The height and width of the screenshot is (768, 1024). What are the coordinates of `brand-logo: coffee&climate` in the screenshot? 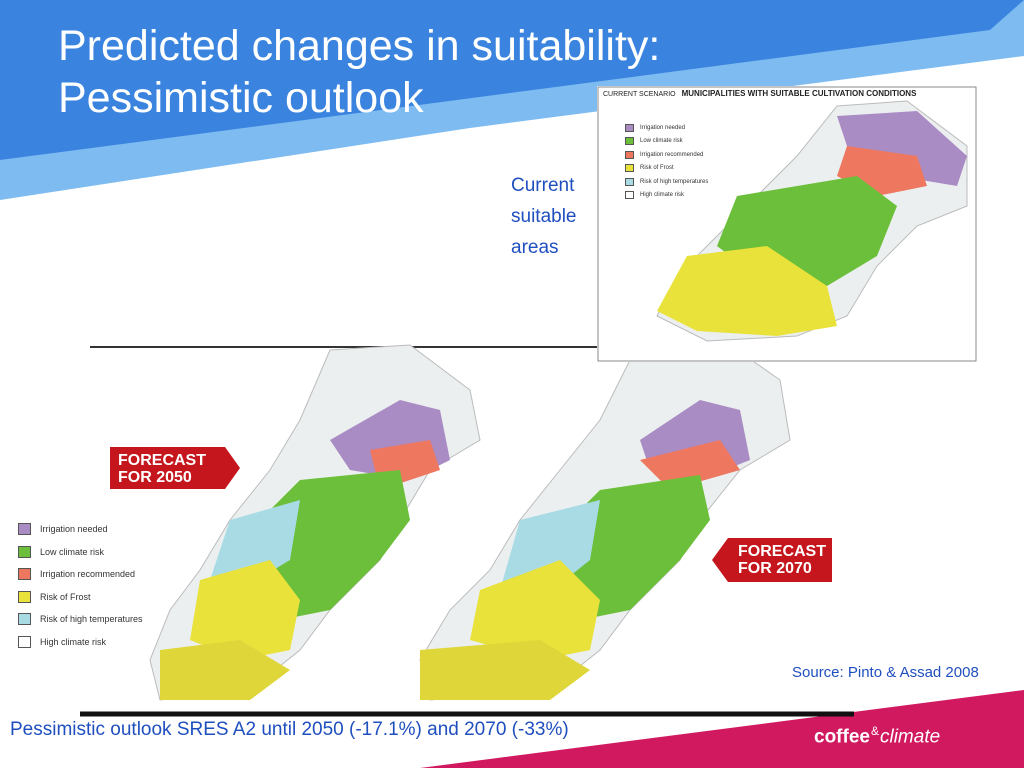 It's located at (877, 736).